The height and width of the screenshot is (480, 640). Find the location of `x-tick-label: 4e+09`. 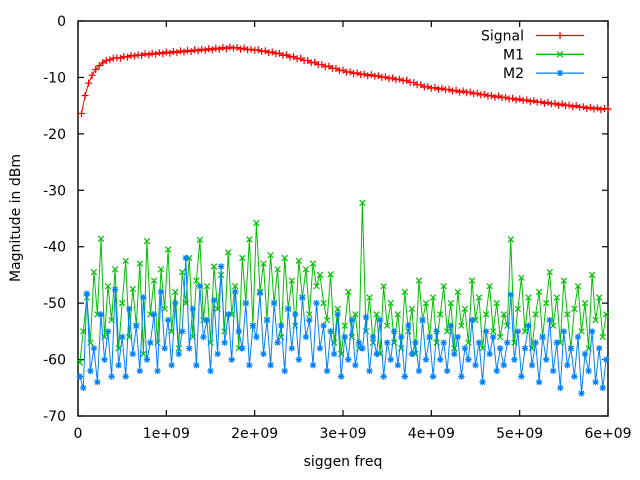

x-tick-label: 4e+09 is located at coordinates (431, 434).